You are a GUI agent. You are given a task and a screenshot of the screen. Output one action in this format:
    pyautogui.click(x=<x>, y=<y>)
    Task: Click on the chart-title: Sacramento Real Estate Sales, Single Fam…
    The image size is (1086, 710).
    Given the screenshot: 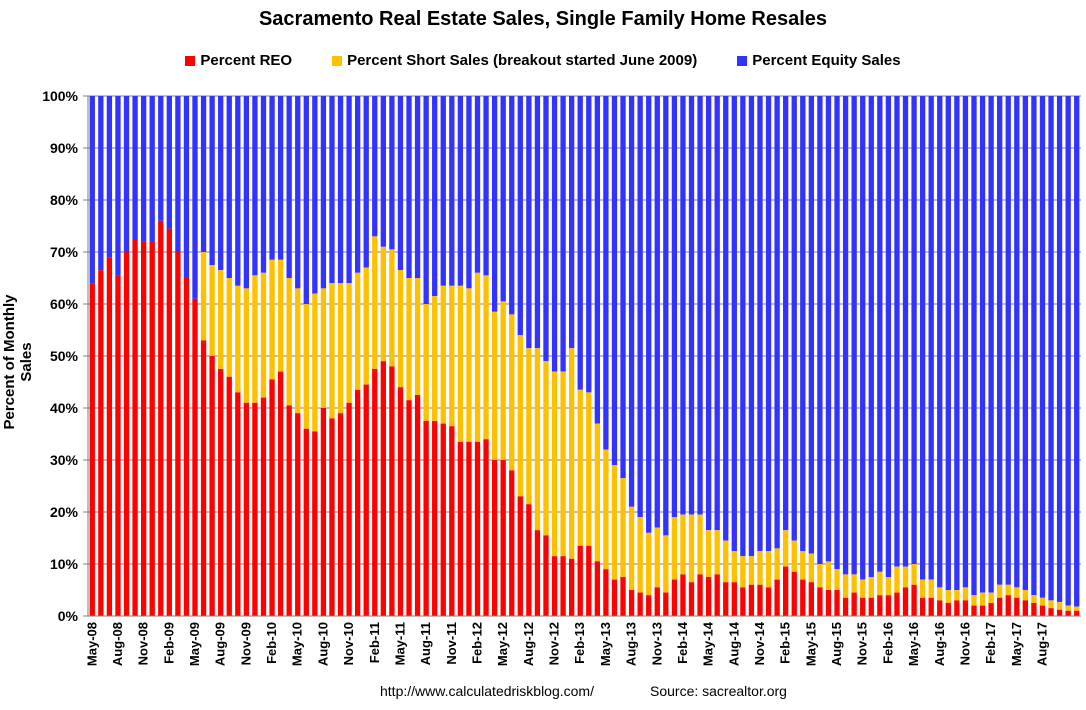 What is the action you would take?
    pyautogui.click(x=543, y=19)
    